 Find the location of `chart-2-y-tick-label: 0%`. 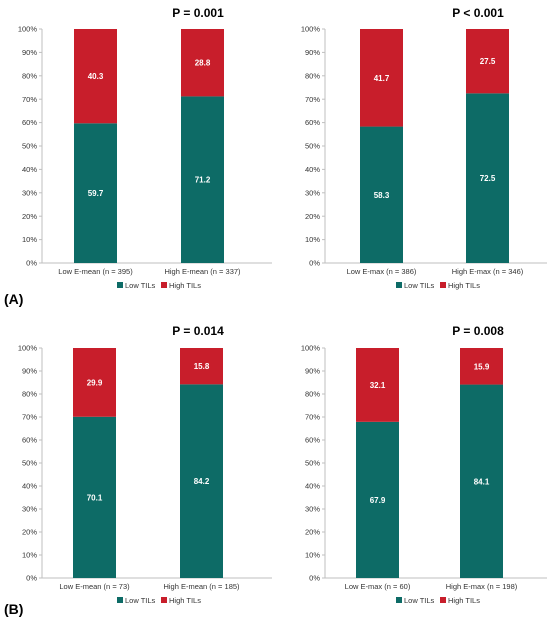

chart-2-y-tick-label: 0% is located at coordinates (314, 263).